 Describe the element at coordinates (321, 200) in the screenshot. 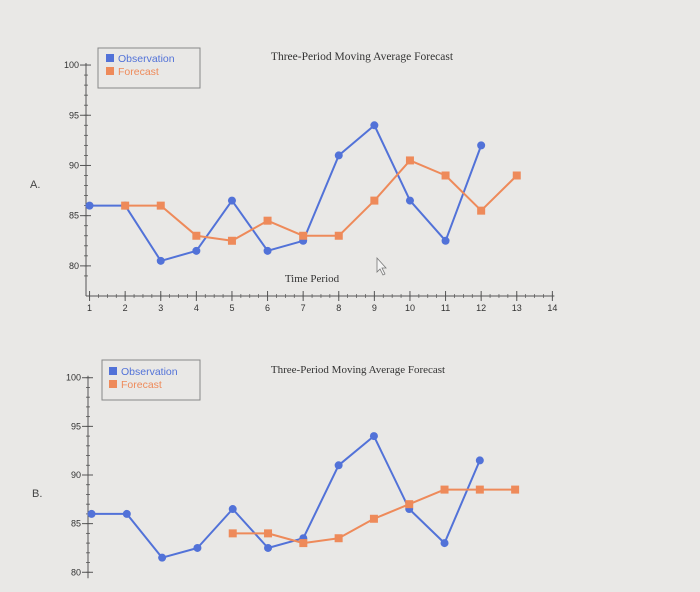

I see `forecast-line` at that location.